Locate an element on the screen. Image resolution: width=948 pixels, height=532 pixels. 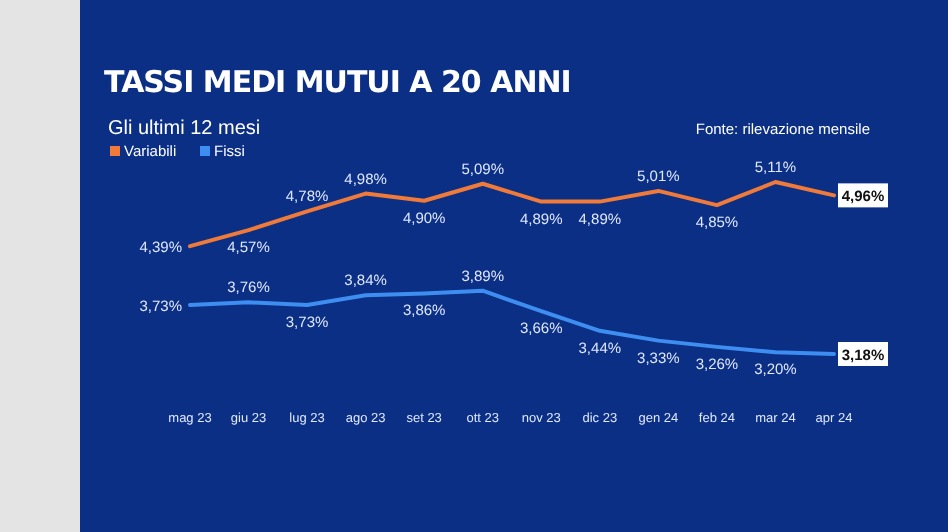
chart-title: TASSI MEDI MUTUI A 20 ANNI is located at coordinates (337, 82).